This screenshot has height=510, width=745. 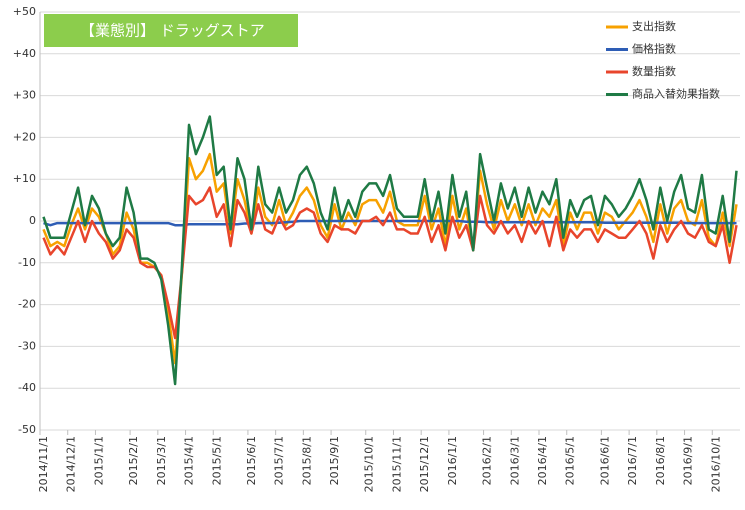 What do you see at coordinates (514, 460) in the screenshot?
I see `x-tick-label: 2016/3/1` at bounding box center [514, 460].